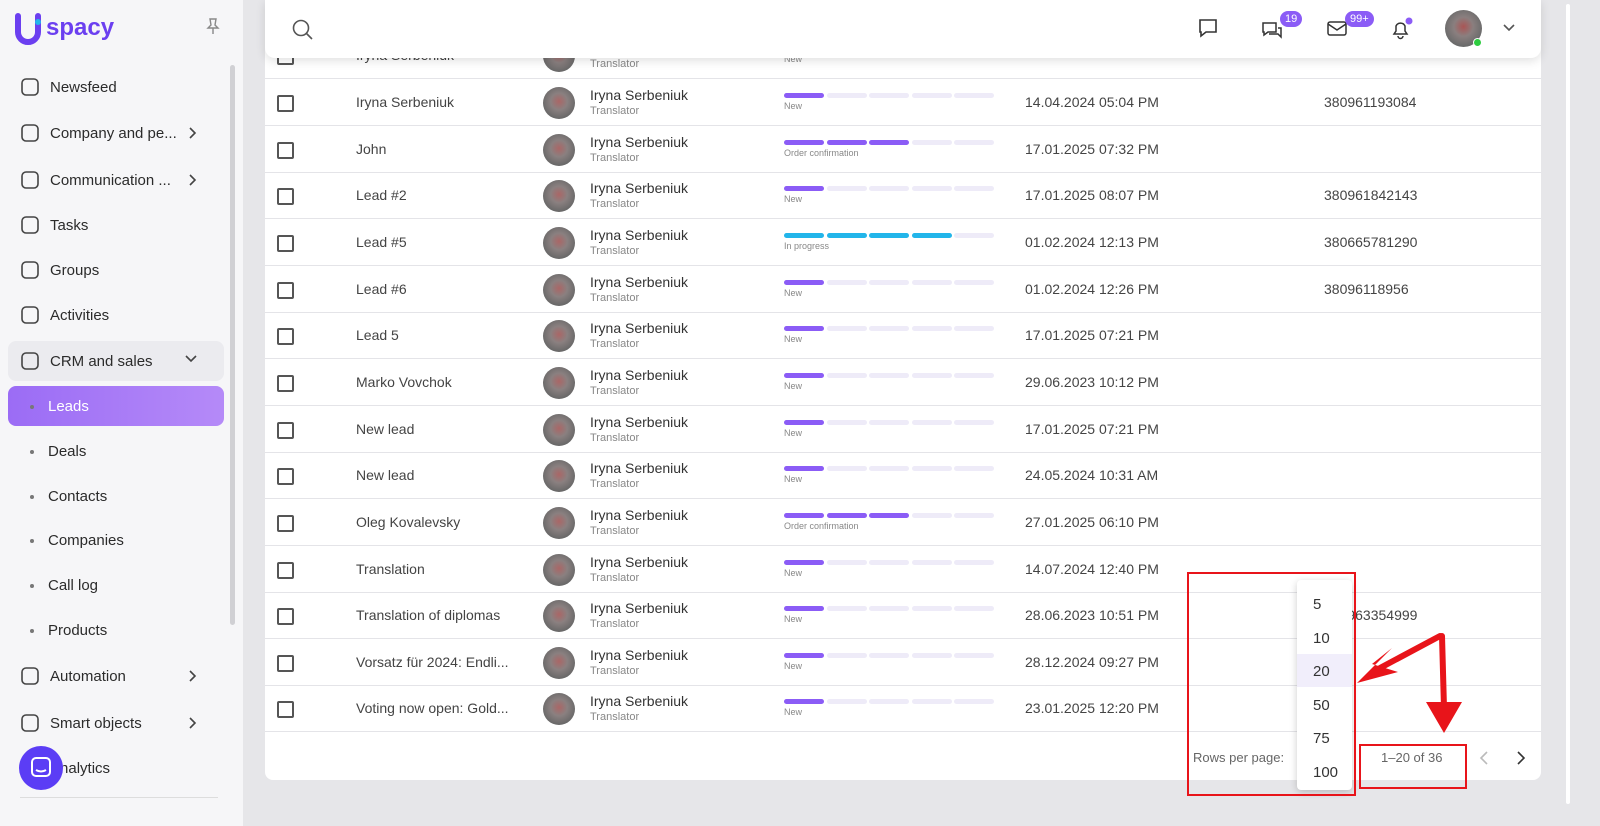 The width and height of the screenshot is (1600, 826). What do you see at coordinates (116, 225) in the screenshot?
I see `nav-item: Tasks` at bounding box center [116, 225].